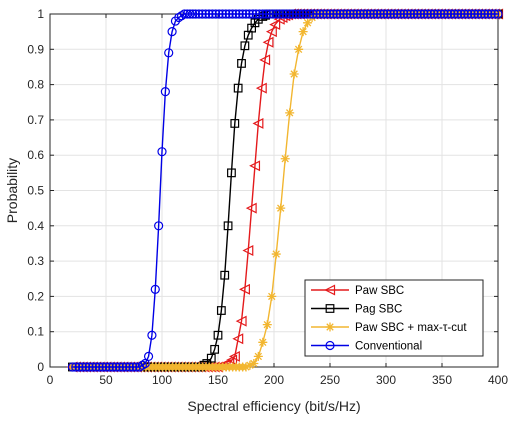  What do you see at coordinates (35, 332) in the screenshot?
I see `y-tick-label: 0.1` at bounding box center [35, 332].